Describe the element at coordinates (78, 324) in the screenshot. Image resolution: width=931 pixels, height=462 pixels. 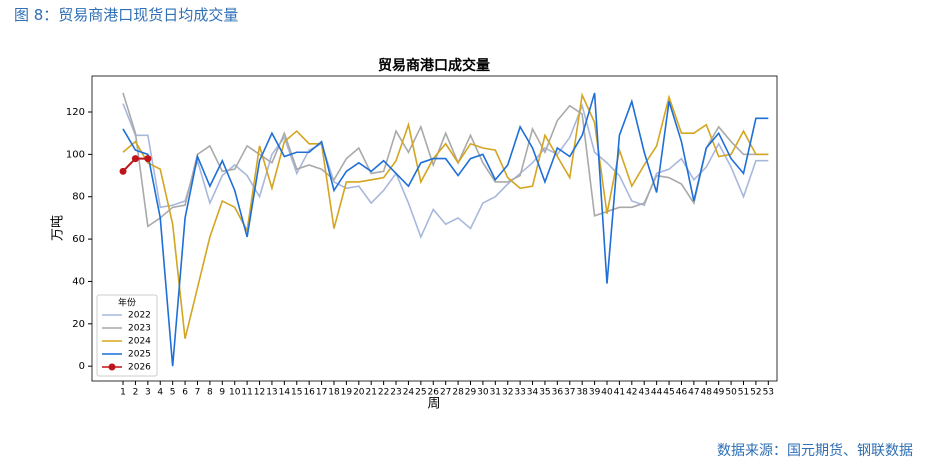
I see `y-tick-label: 20` at that location.